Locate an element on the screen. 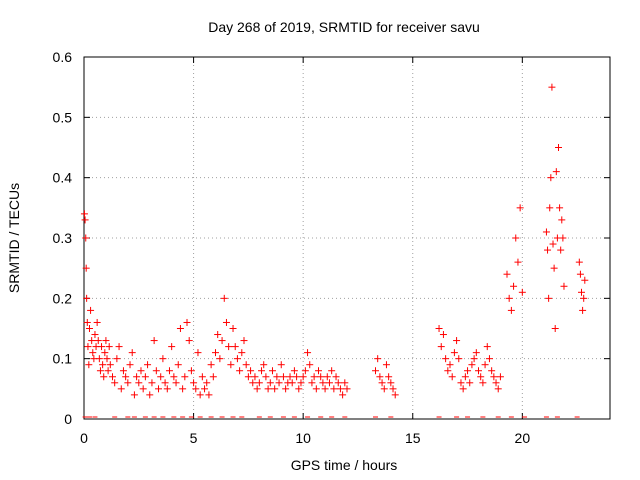 Image resolution: width=640 pixels, height=480 pixels. x-tick-label: 15 is located at coordinates (413, 438).